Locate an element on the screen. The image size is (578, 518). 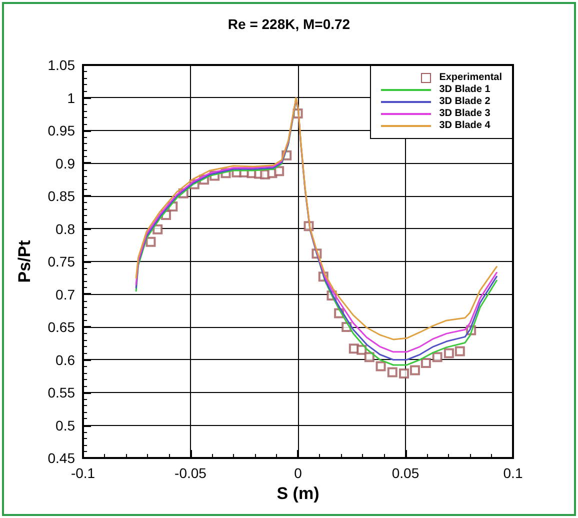
y-tick-label: 0.8 is located at coordinates (66, 228).